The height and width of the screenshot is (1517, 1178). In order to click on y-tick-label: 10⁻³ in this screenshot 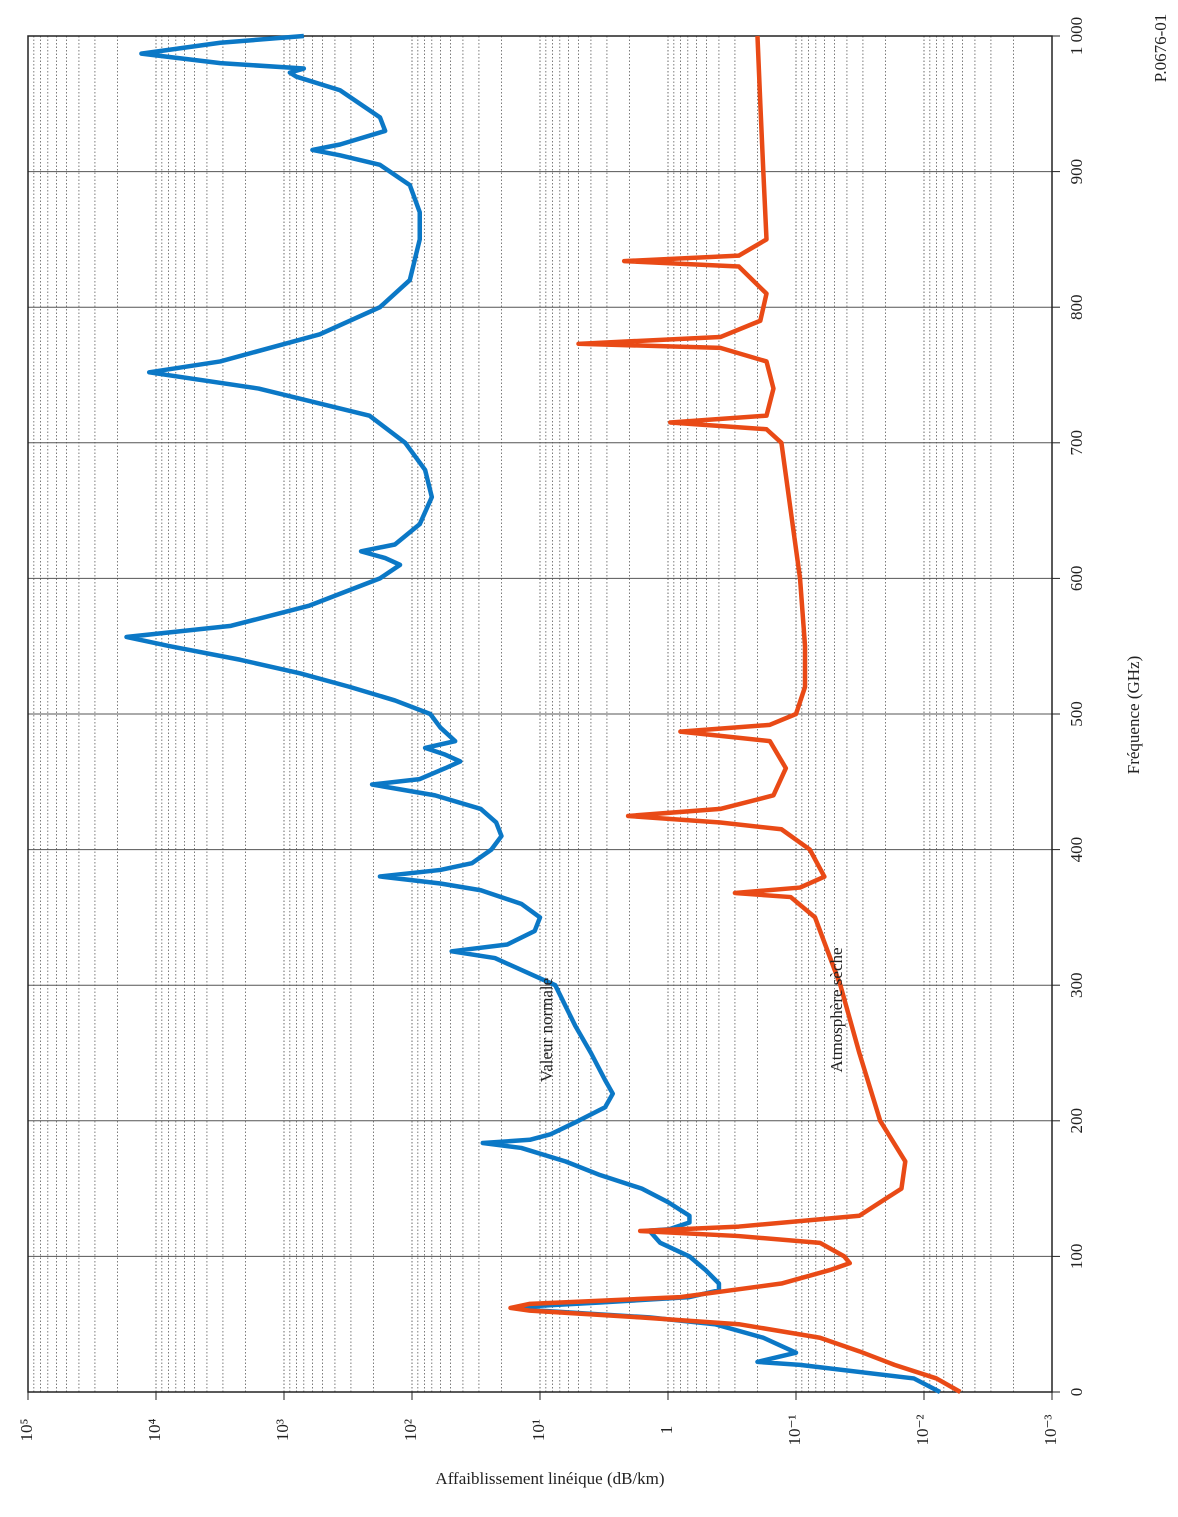, I will do `click(1050, 1429)`.